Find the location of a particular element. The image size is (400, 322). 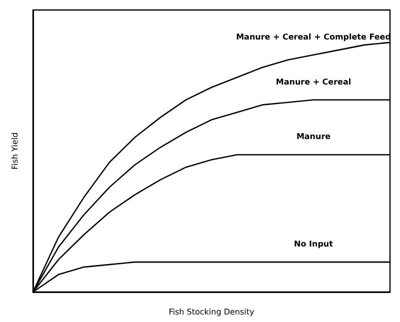

y-axis-title: Fish Yield is located at coordinates (15, 151).